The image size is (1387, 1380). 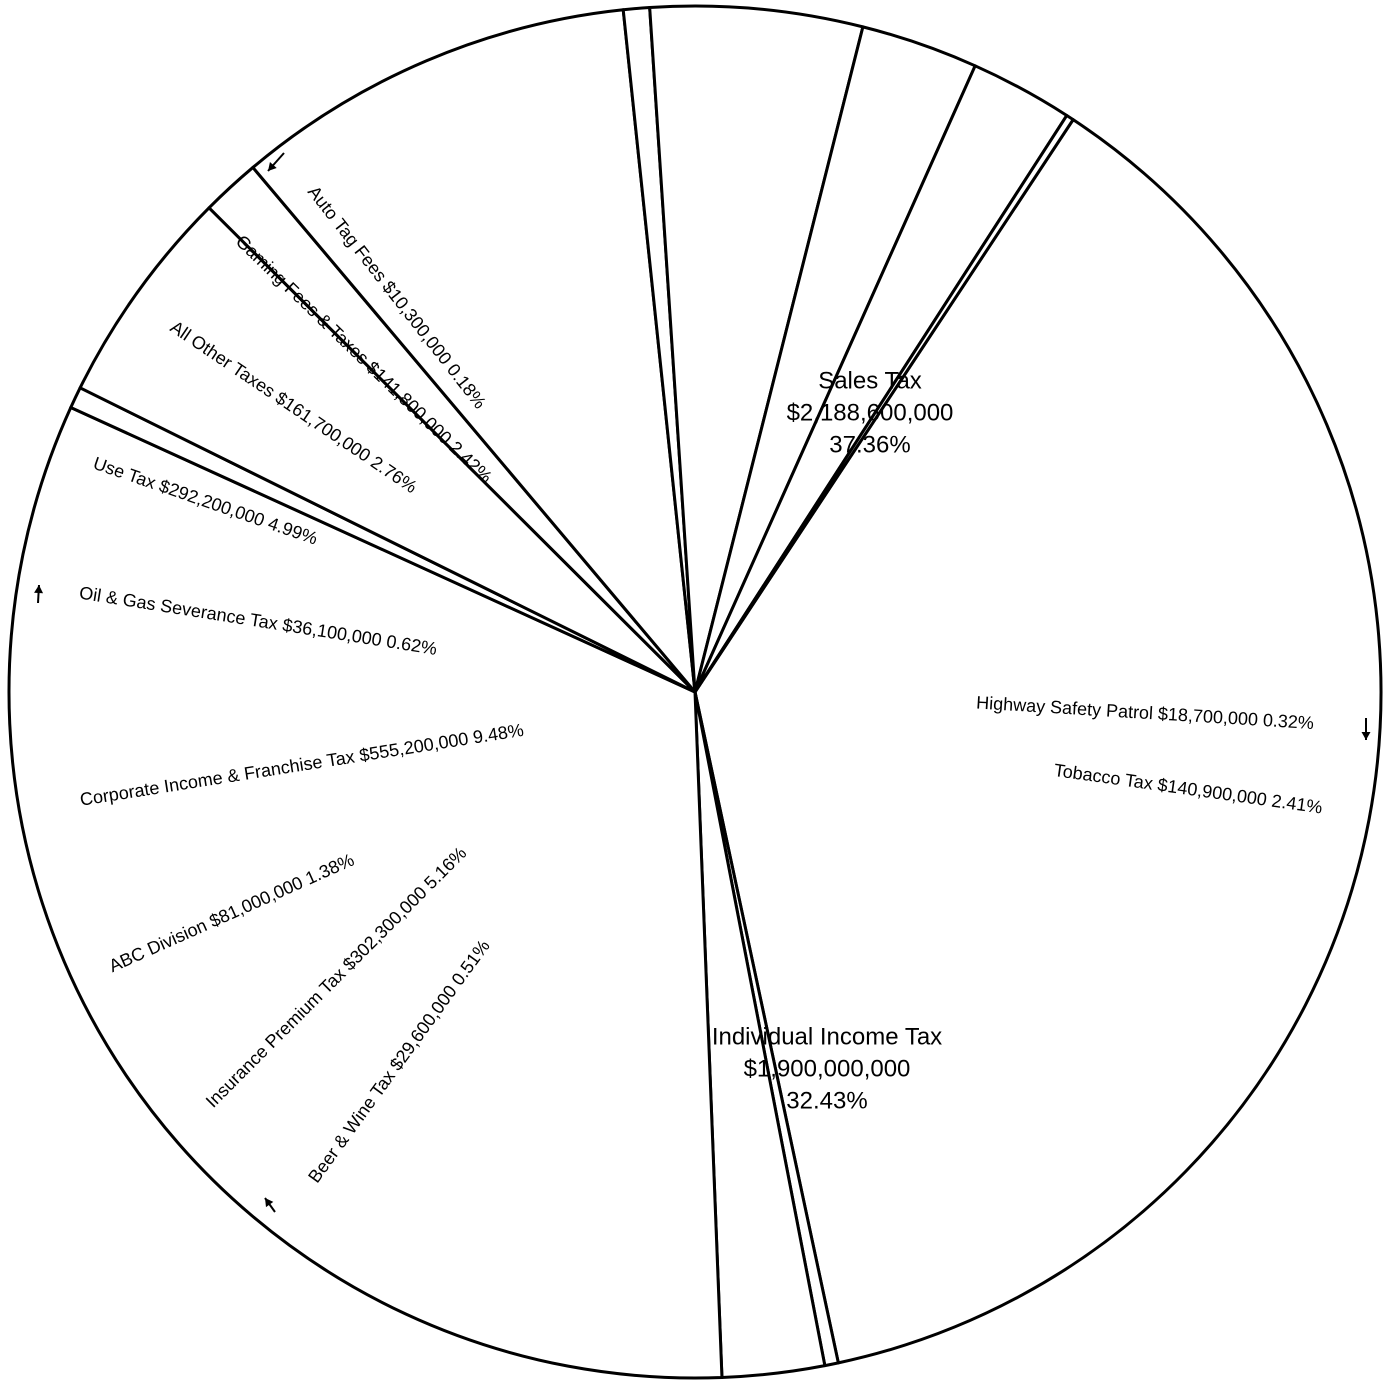 I want to click on slice-auto-tag-fees, so click(x=884, y=403).